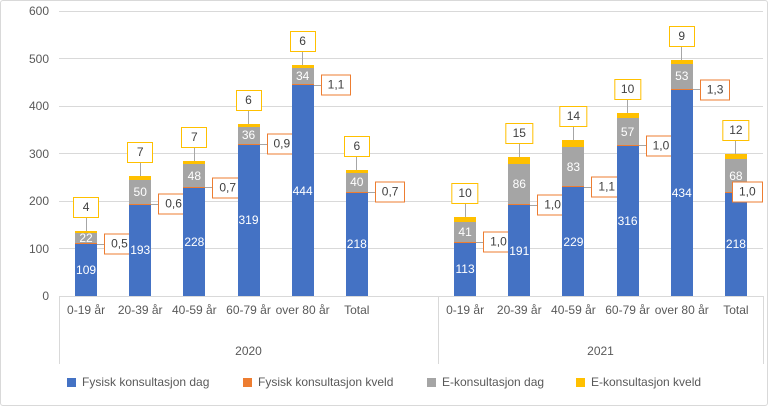 This screenshot has height=406, width=768. I want to click on bar-value-label-fysisk-dag: 228, so click(194, 241).